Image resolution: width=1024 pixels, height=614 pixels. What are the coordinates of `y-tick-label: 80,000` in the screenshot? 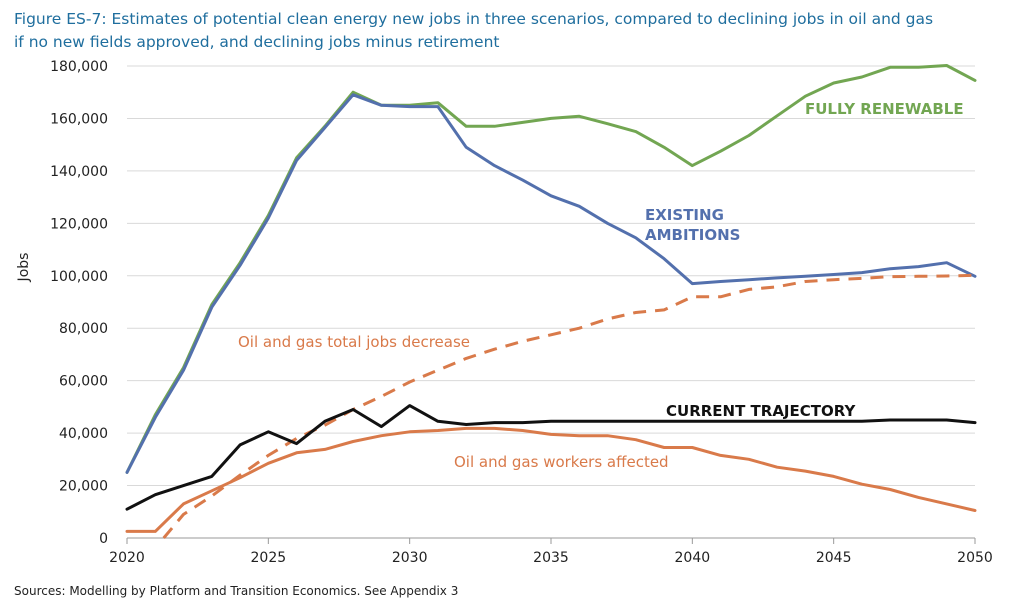 It's located at (83, 329).